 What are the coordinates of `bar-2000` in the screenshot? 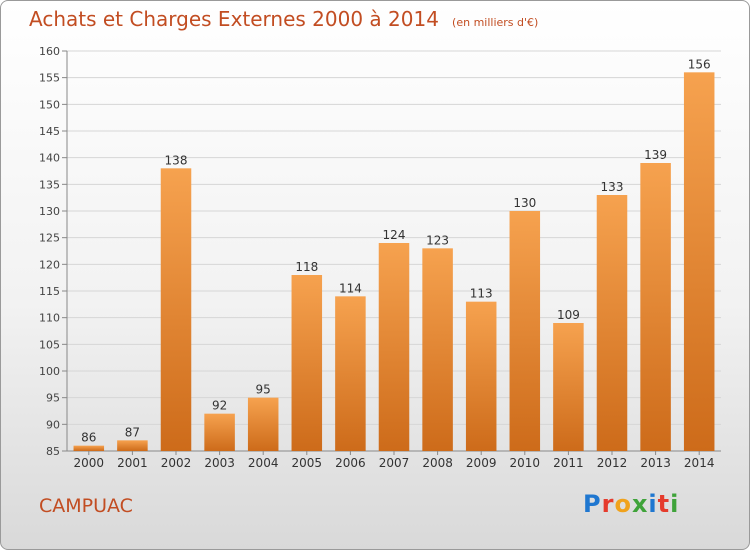 It's located at (89, 448).